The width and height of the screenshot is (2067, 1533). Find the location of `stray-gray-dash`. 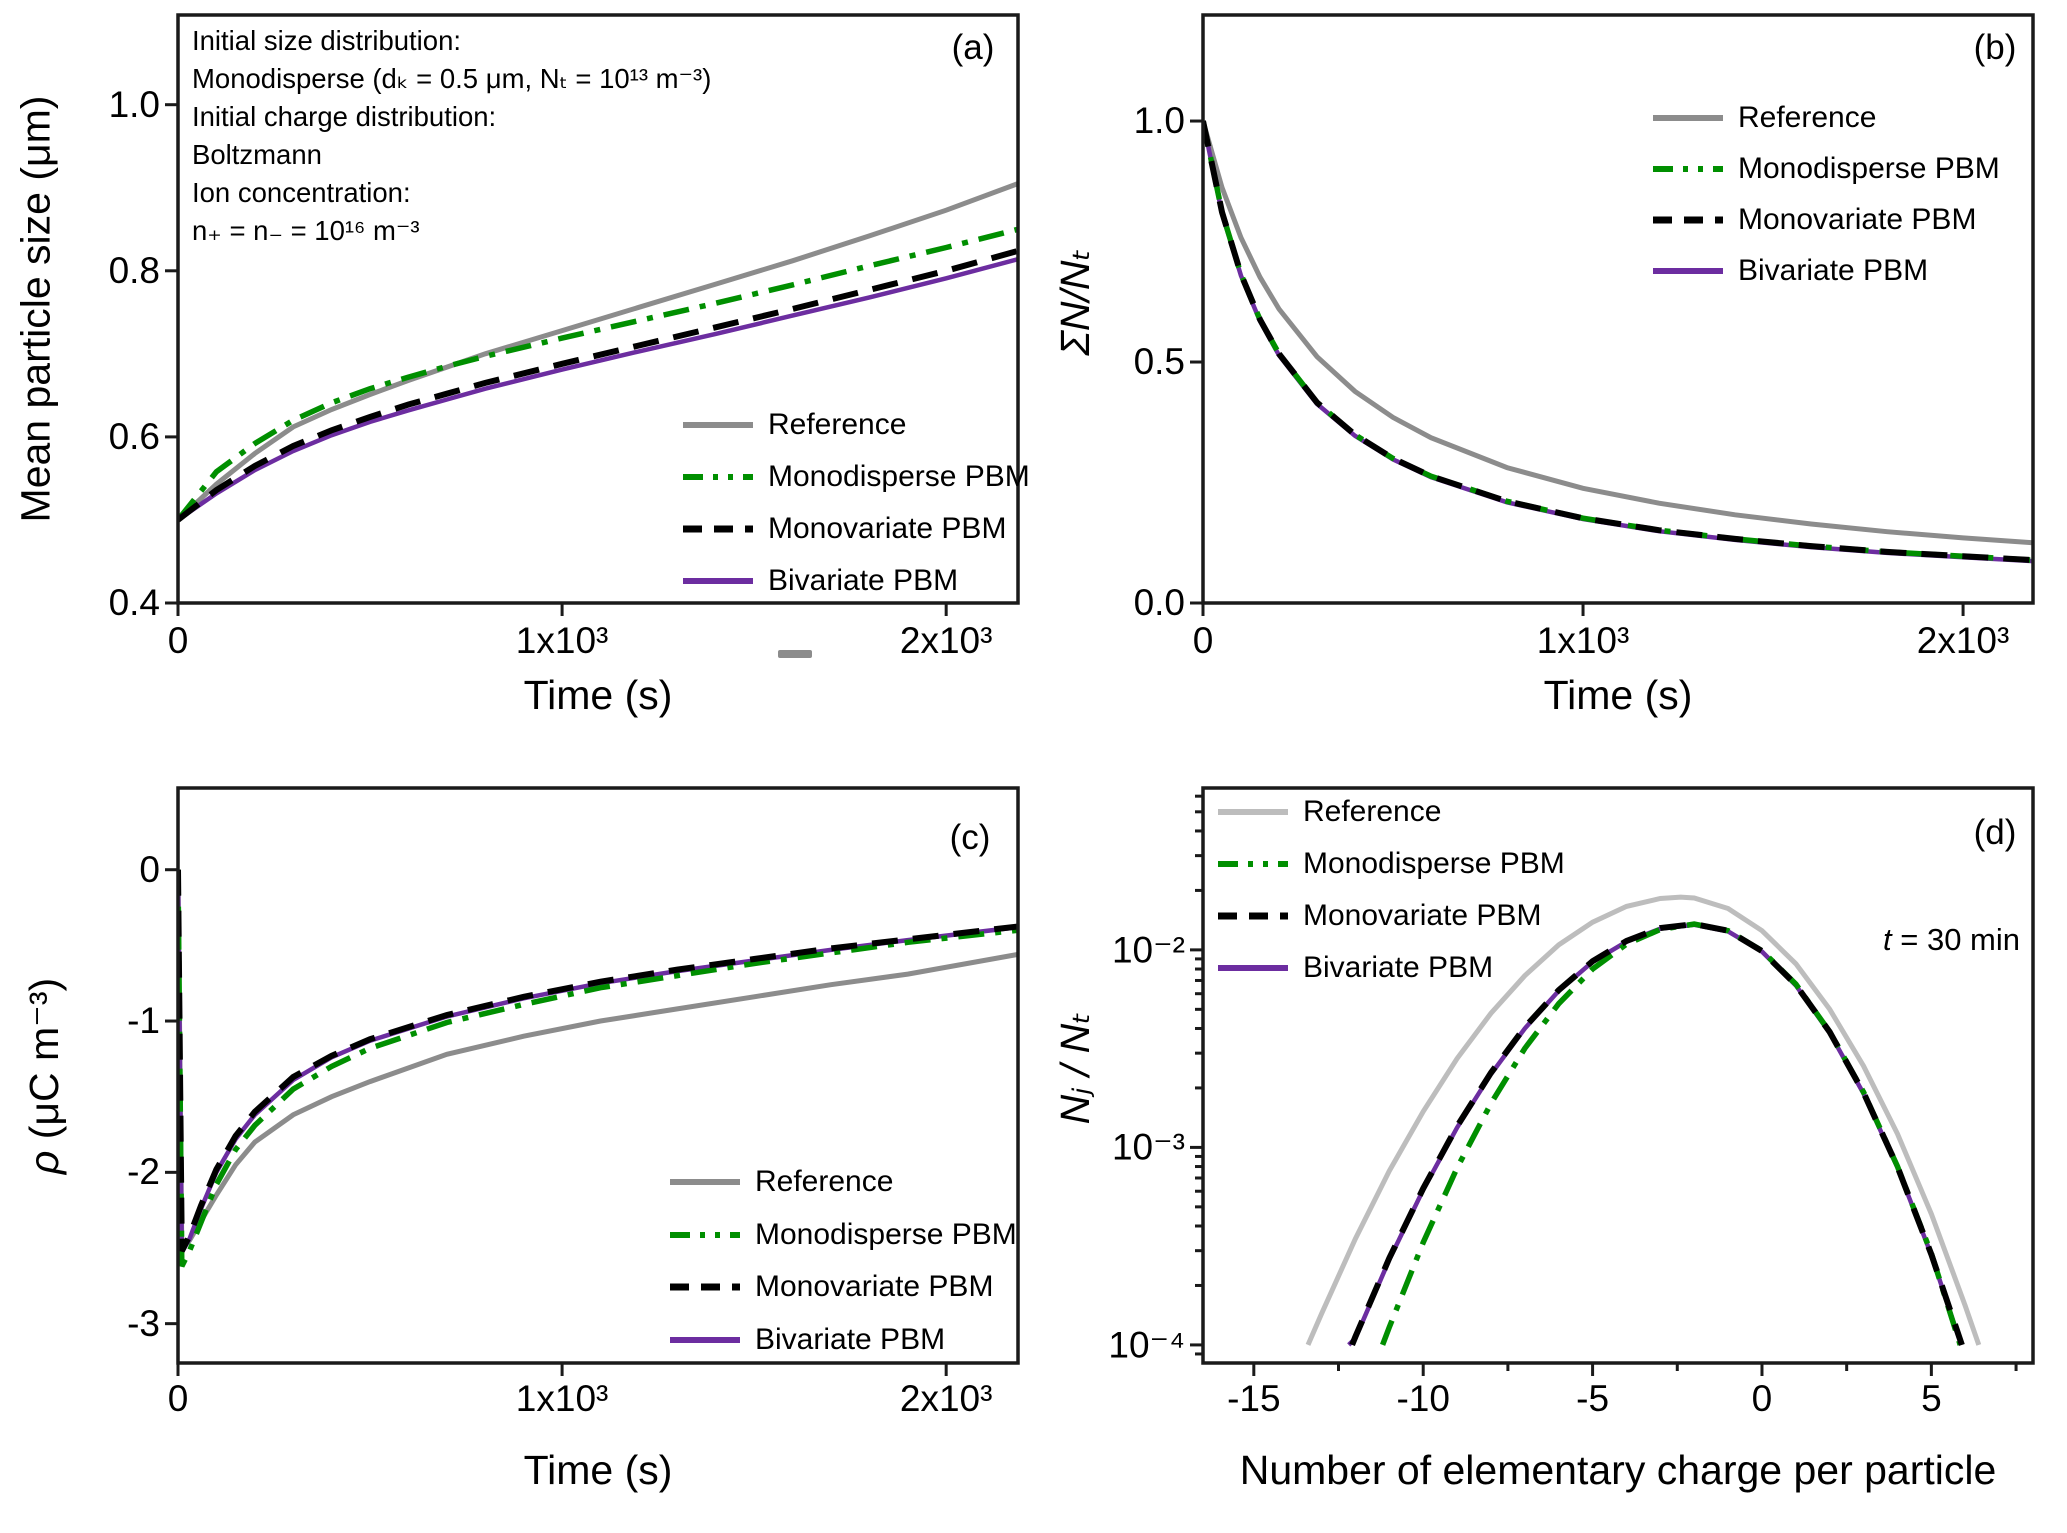

stray-gray-dash is located at coordinates (795, 654).